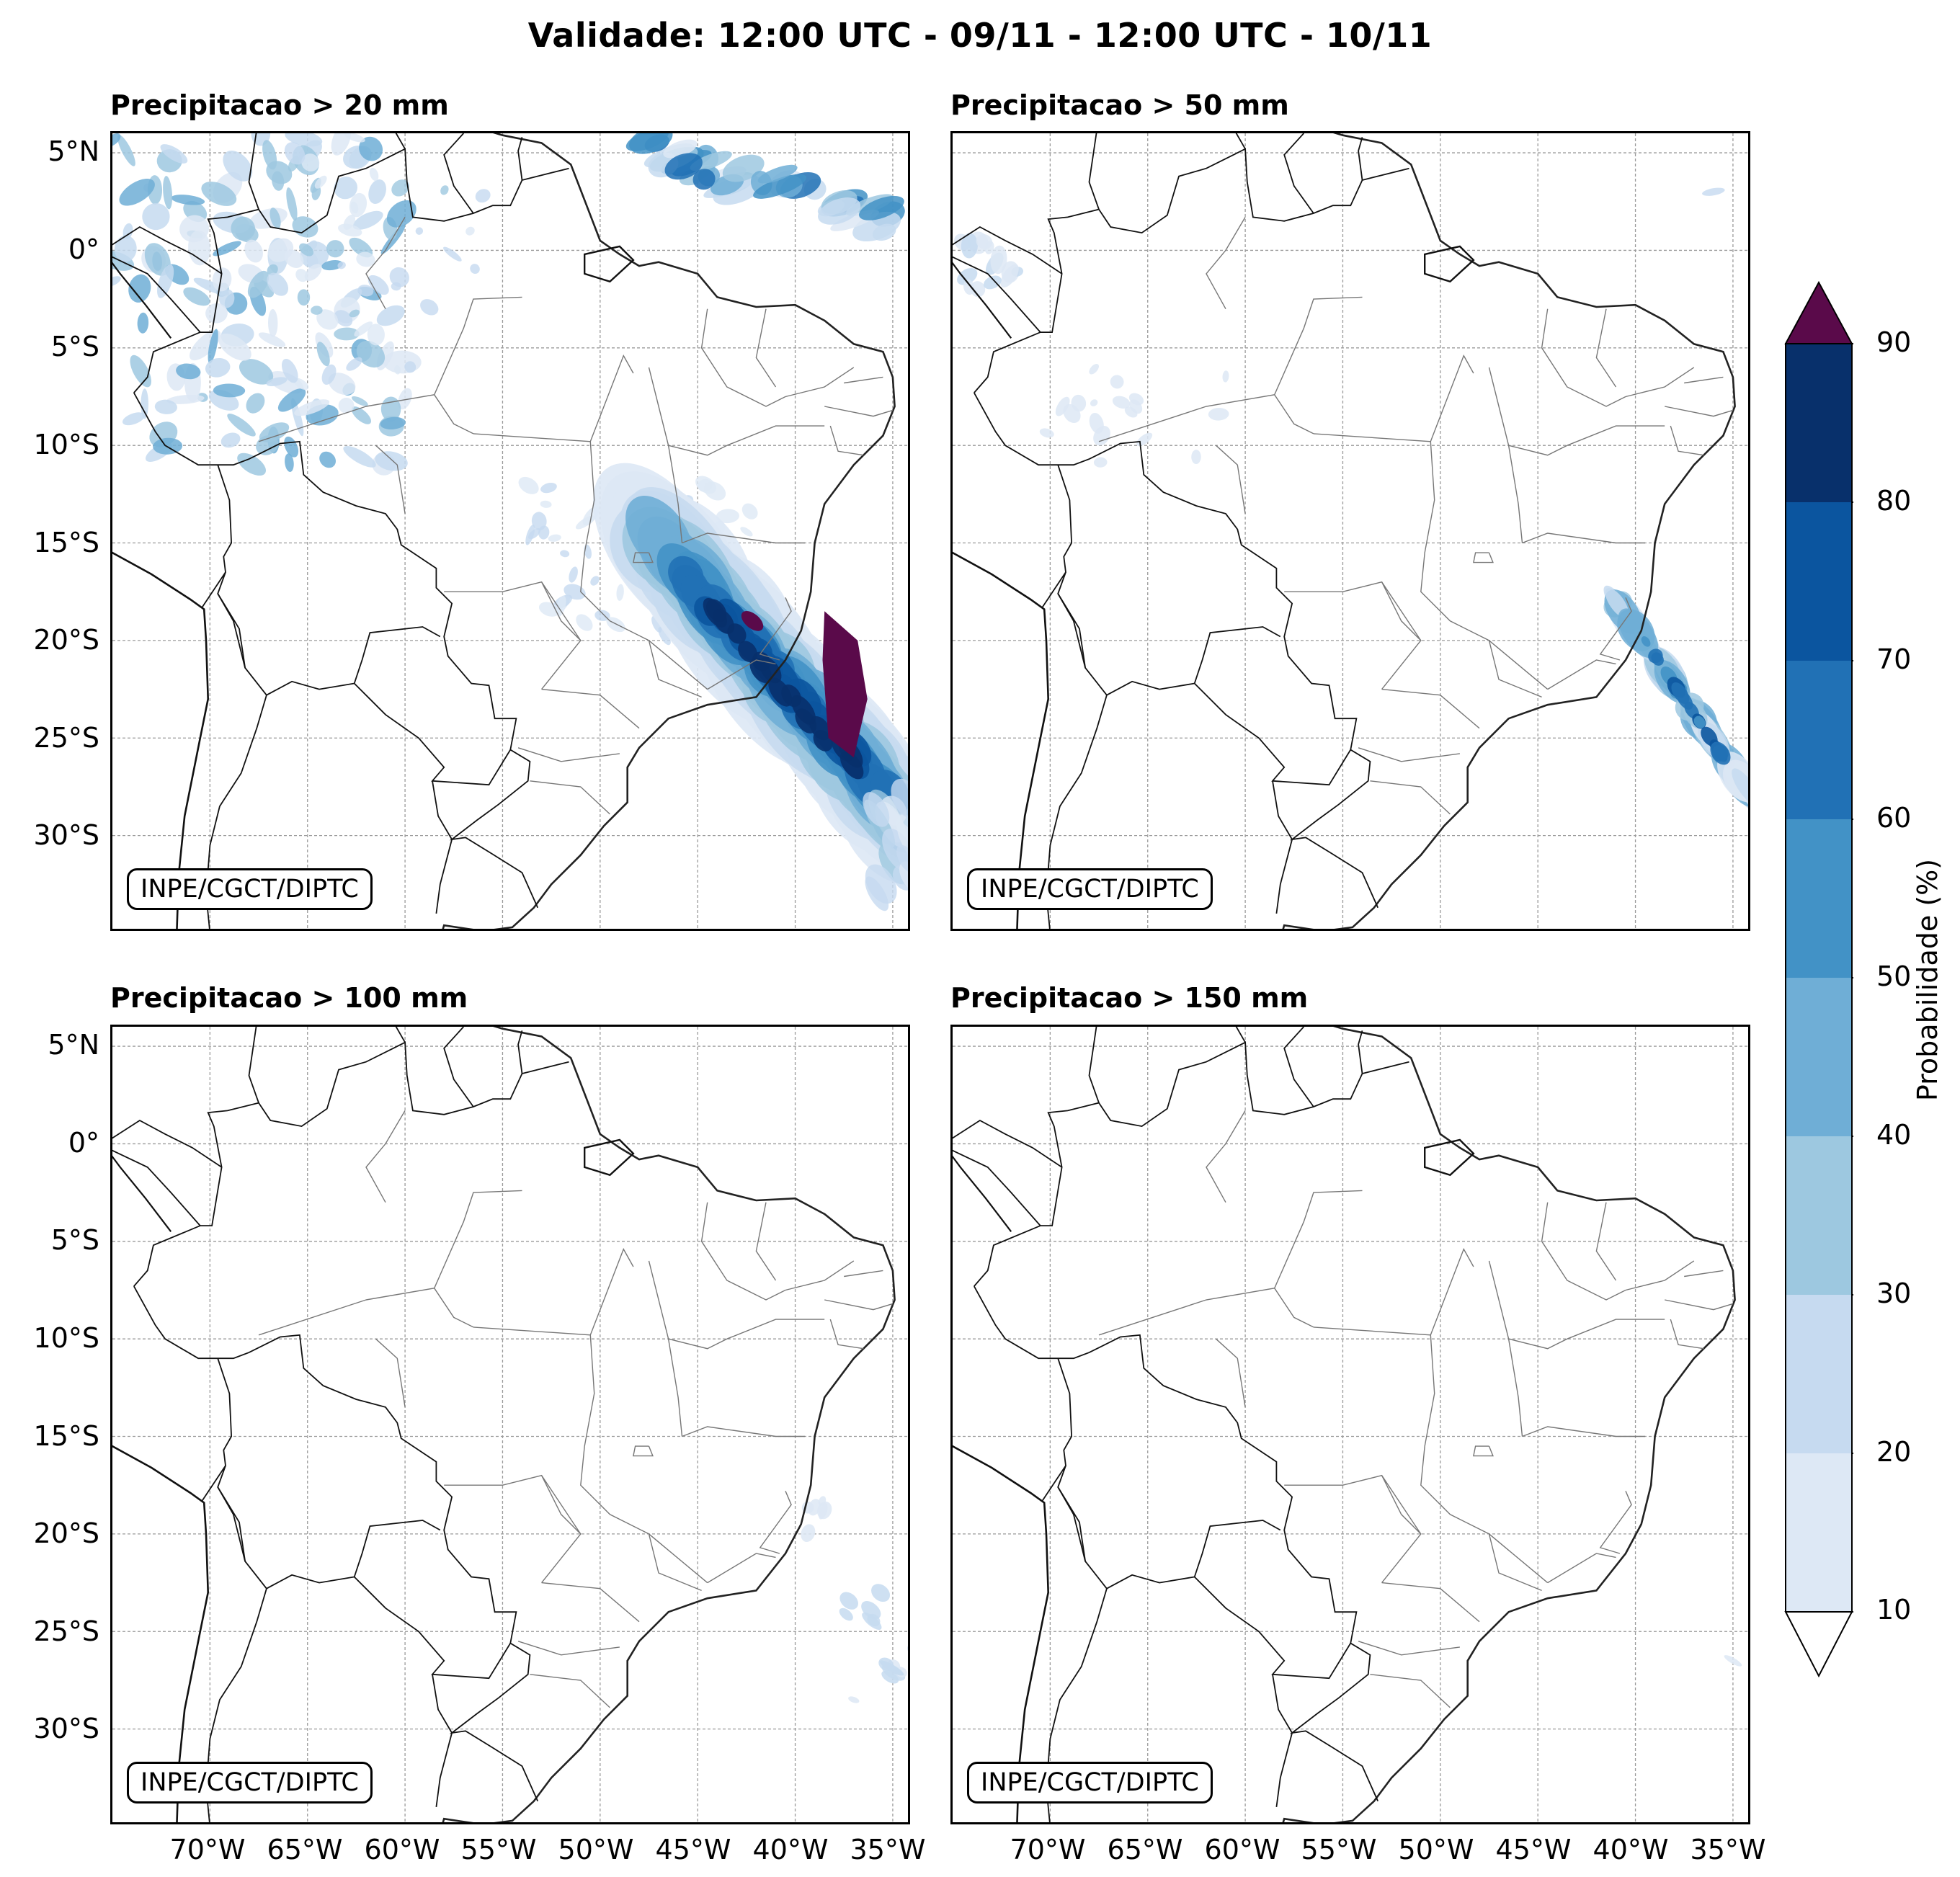  What do you see at coordinates (1894, 1135) in the screenshot?
I see `colorbar-tick: 40` at bounding box center [1894, 1135].